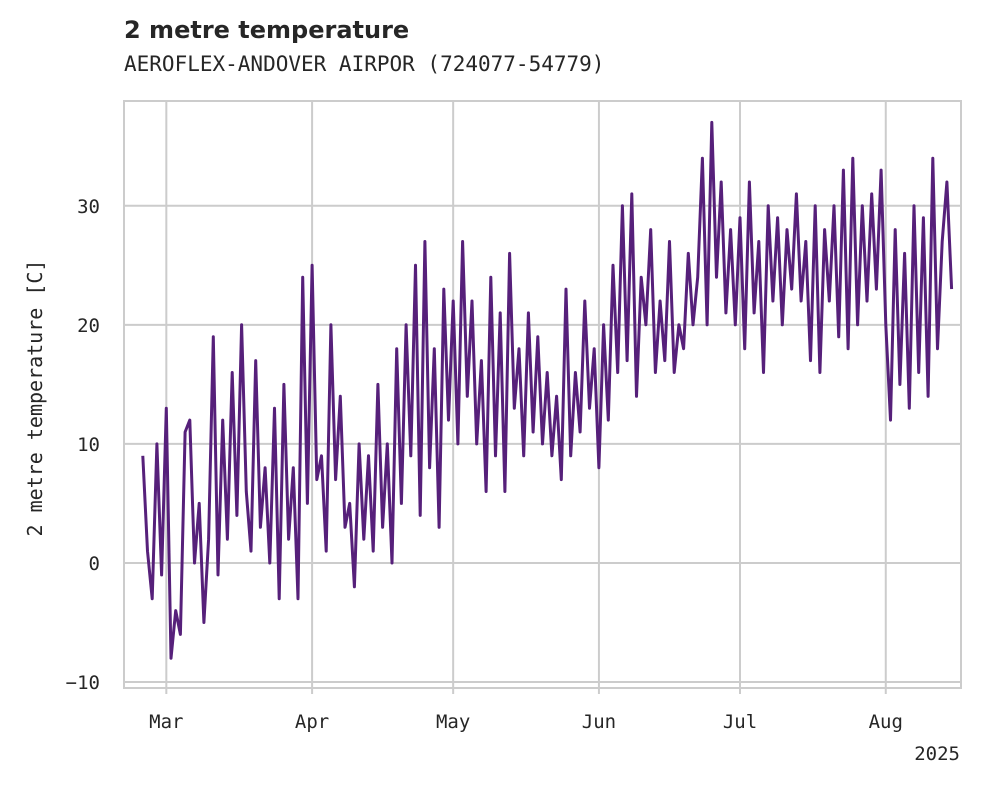 Image resolution: width=981 pixels, height=785 pixels. What do you see at coordinates (364, 64) in the screenshot?
I see `chart-subtitle: AEROFLEX-ANDOVER AIRPOR (724077-54779)` at bounding box center [364, 64].